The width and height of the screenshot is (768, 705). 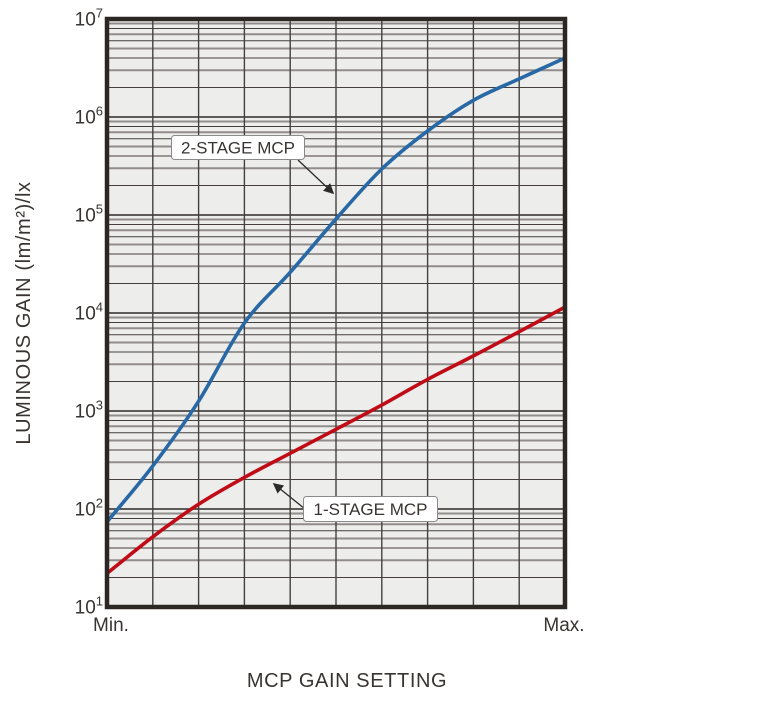 I want to click on y-tick-1e2: 10², so click(x=89, y=508).